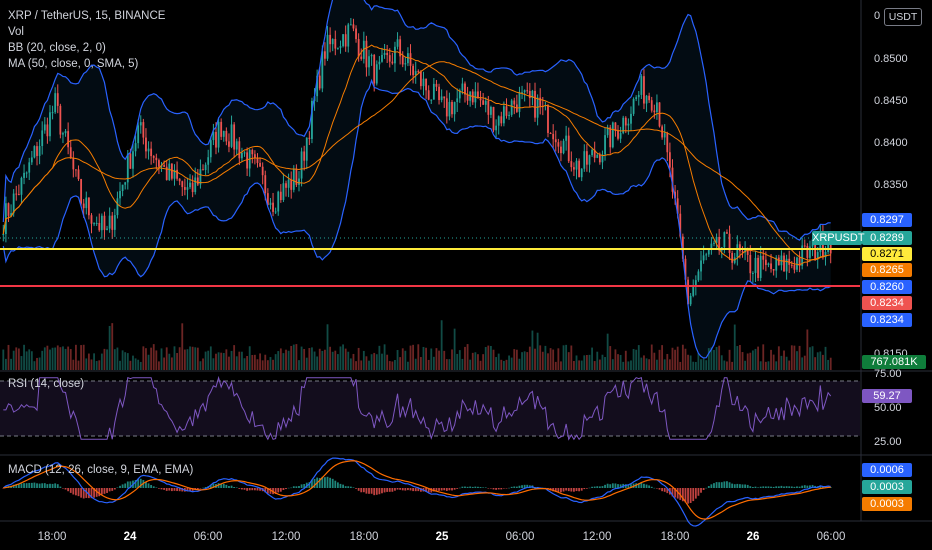  Describe the element at coordinates (73, 64) in the screenshot. I see `moving-average-legend: MA (50, close, 0, SMA, 5)` at that location.